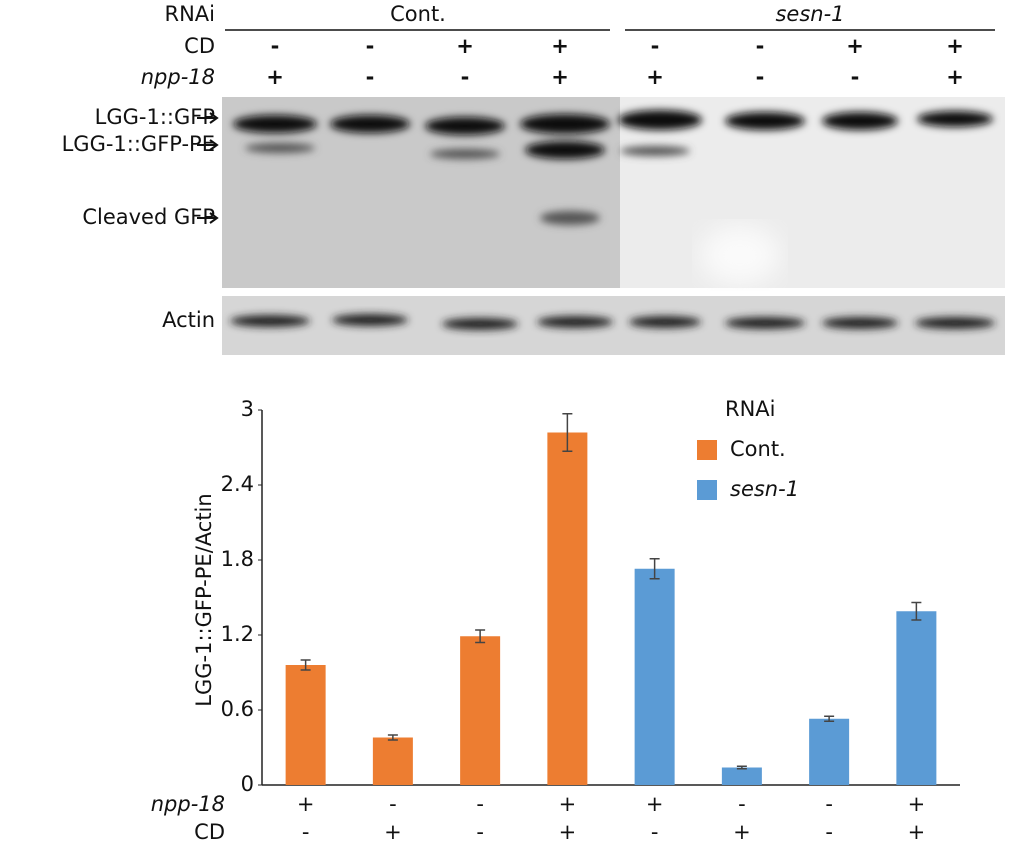  I want to click on band-label: Actin, so click(188, 320).